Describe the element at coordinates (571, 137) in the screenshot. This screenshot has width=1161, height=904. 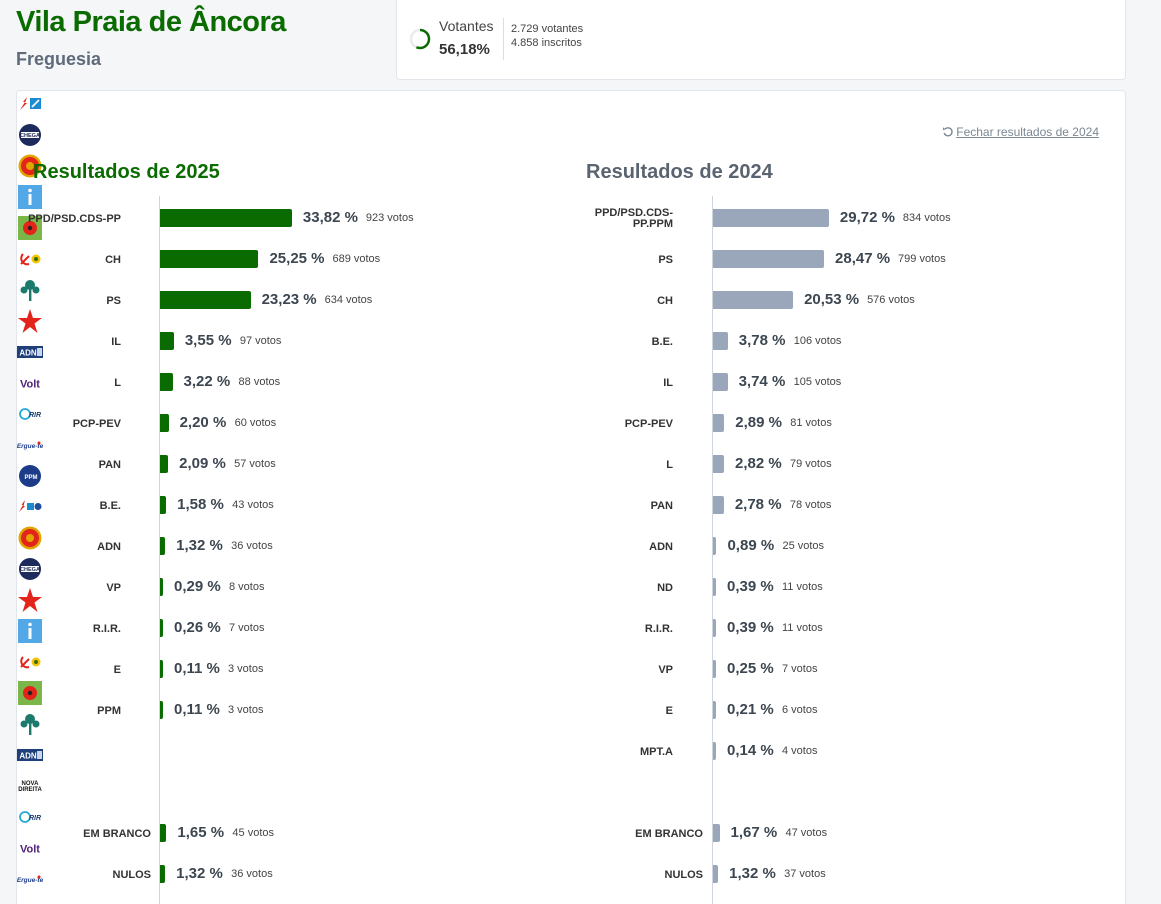
I see `chega-logo: CHEGA` at that location.